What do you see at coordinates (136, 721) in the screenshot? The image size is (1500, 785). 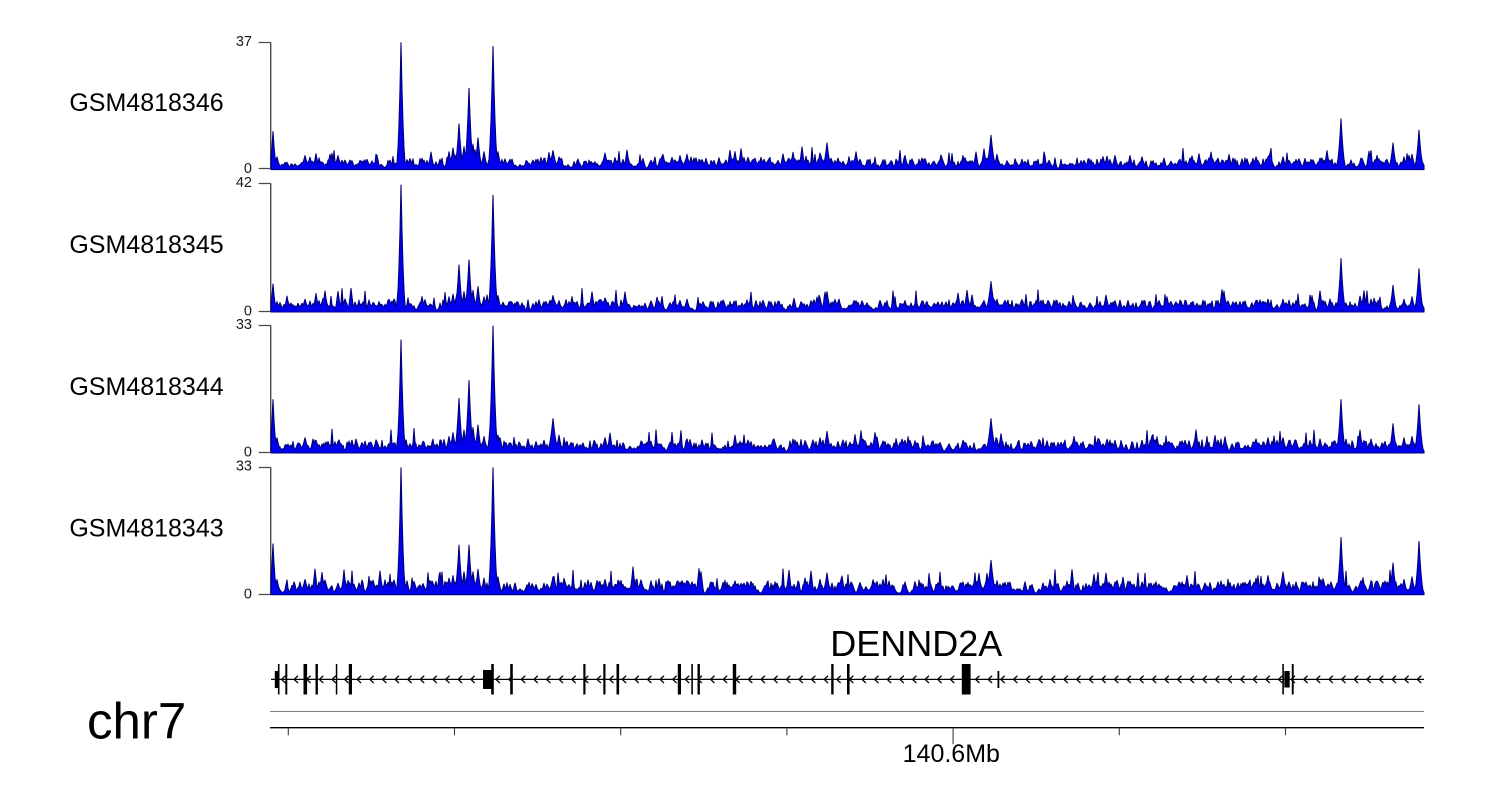 I see `svg-text: chr7` at bounding box center [136, 721].